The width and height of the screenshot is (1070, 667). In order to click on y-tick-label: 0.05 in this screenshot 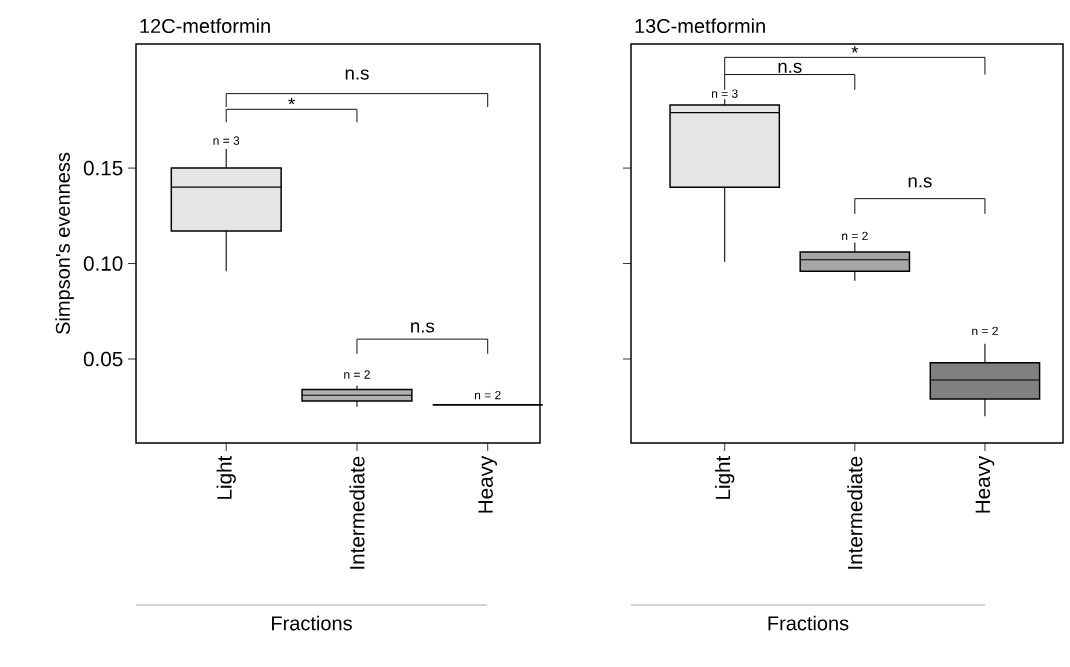, I will do `click(103, 359)`.